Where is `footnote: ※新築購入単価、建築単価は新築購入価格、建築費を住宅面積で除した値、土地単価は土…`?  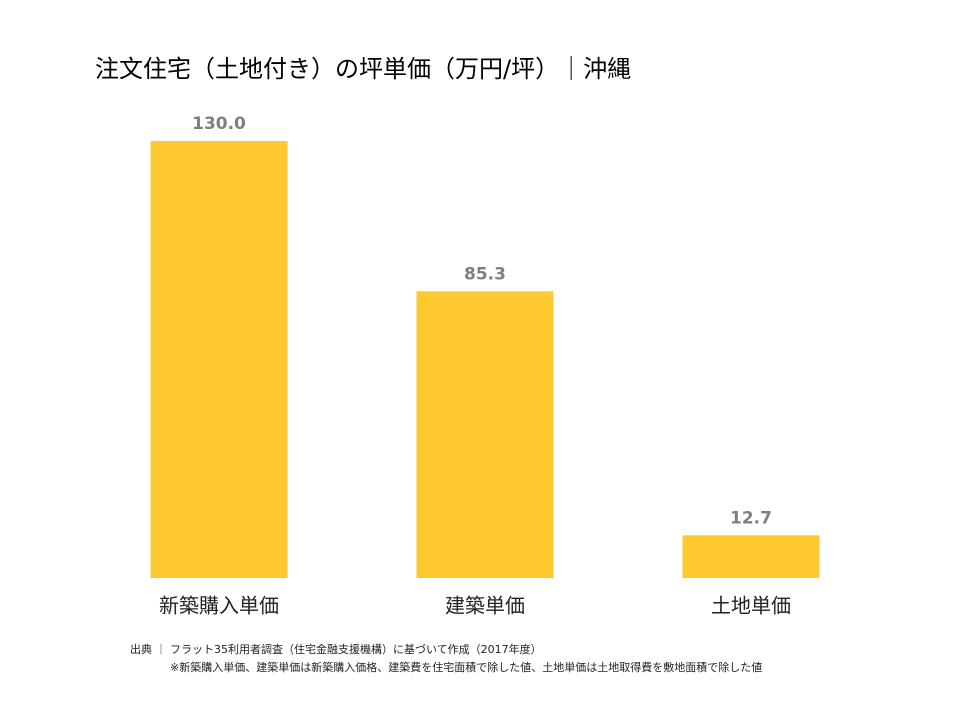 footnote: ※新築購入単価、建築単価は新築購入価格、建築費を住宅面積で除した値、土地単価は土… is located at coordinates (466, 667).